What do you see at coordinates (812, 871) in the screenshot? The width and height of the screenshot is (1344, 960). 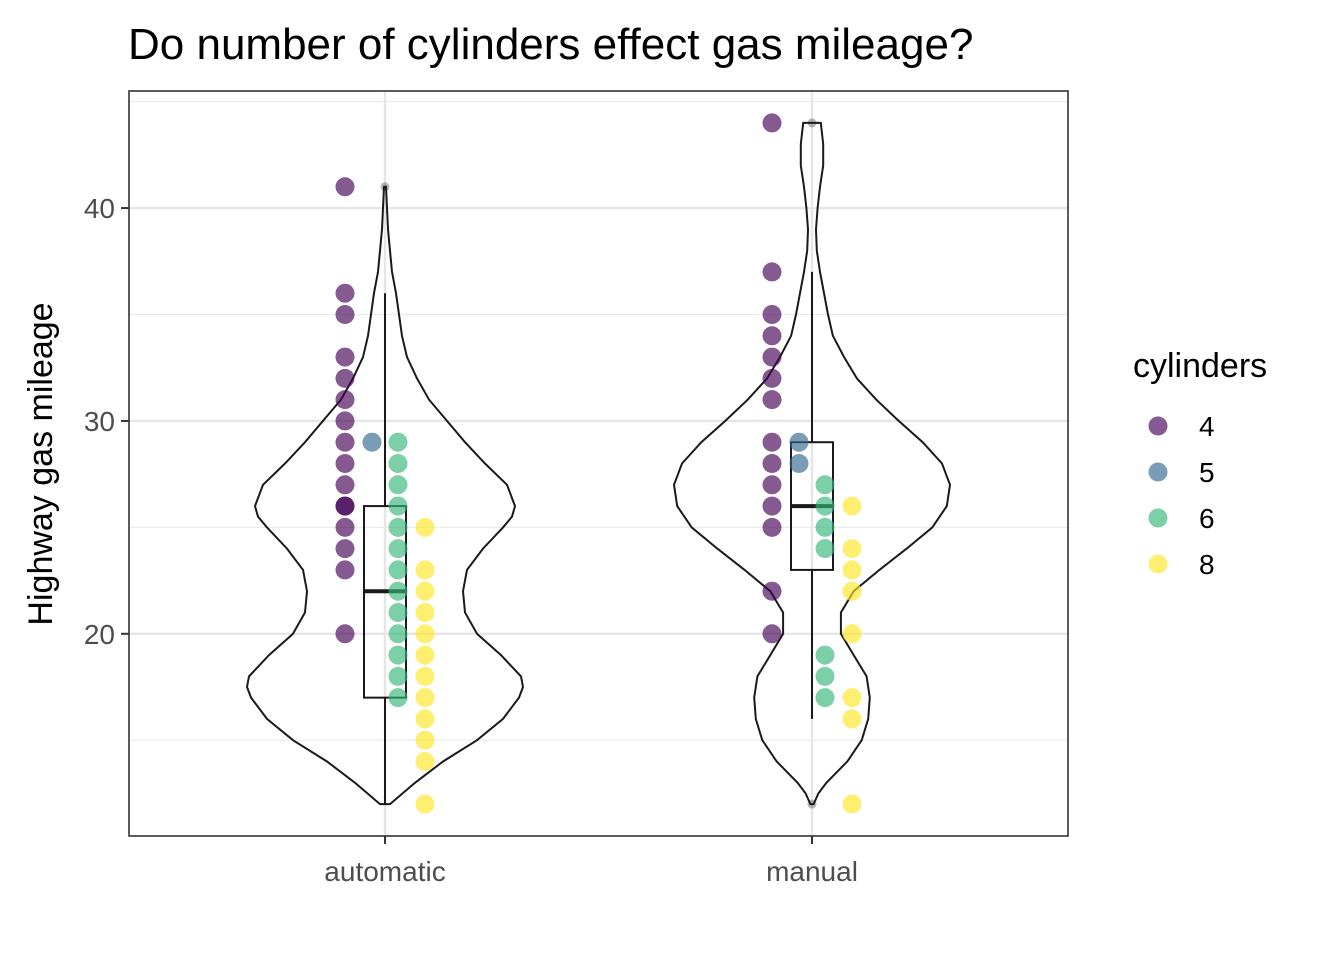 I see `x-tick-label: manual` at bounding box center [812, 871].